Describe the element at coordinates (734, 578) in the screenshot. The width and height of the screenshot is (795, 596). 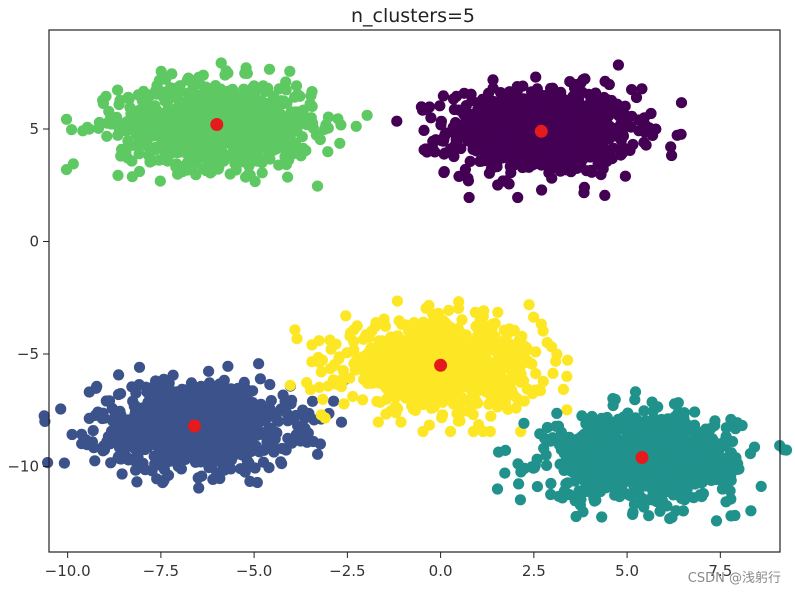
I see `watermark: CSDN @浅躬行` at that location.